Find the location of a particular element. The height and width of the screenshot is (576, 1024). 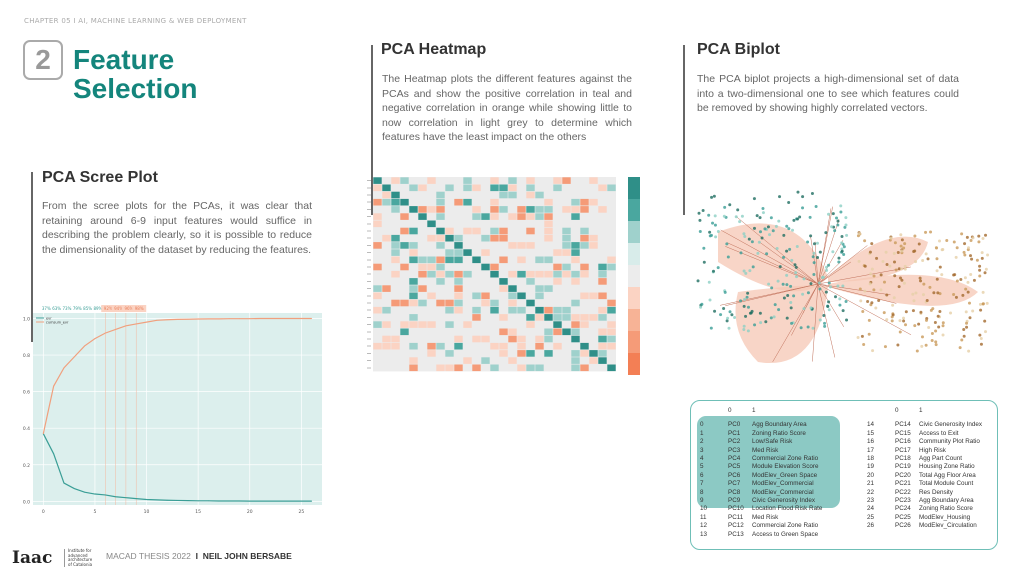

row-index: 23 is located at coordinates (871, 501).